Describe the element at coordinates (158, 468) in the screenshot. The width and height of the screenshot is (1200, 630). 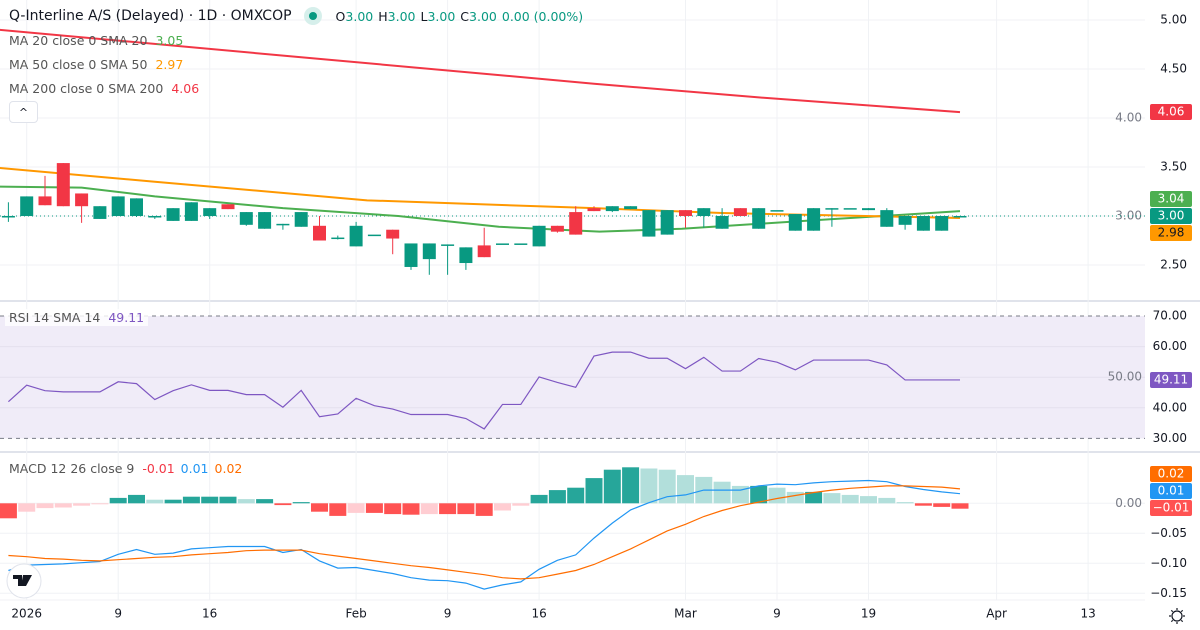
I see `macd-hist-value: -0.01` at that location.